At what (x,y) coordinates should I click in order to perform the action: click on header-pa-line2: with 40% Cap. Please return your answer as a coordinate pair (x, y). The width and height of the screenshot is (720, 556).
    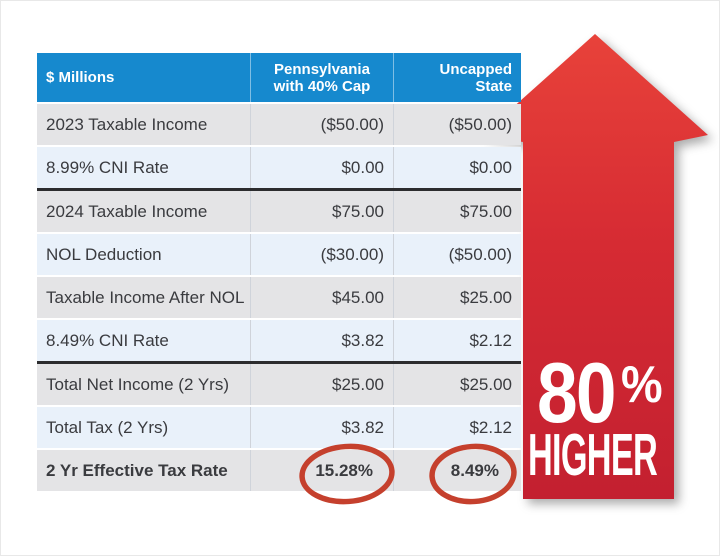
    Looking at the image, I should click on (322, 86).